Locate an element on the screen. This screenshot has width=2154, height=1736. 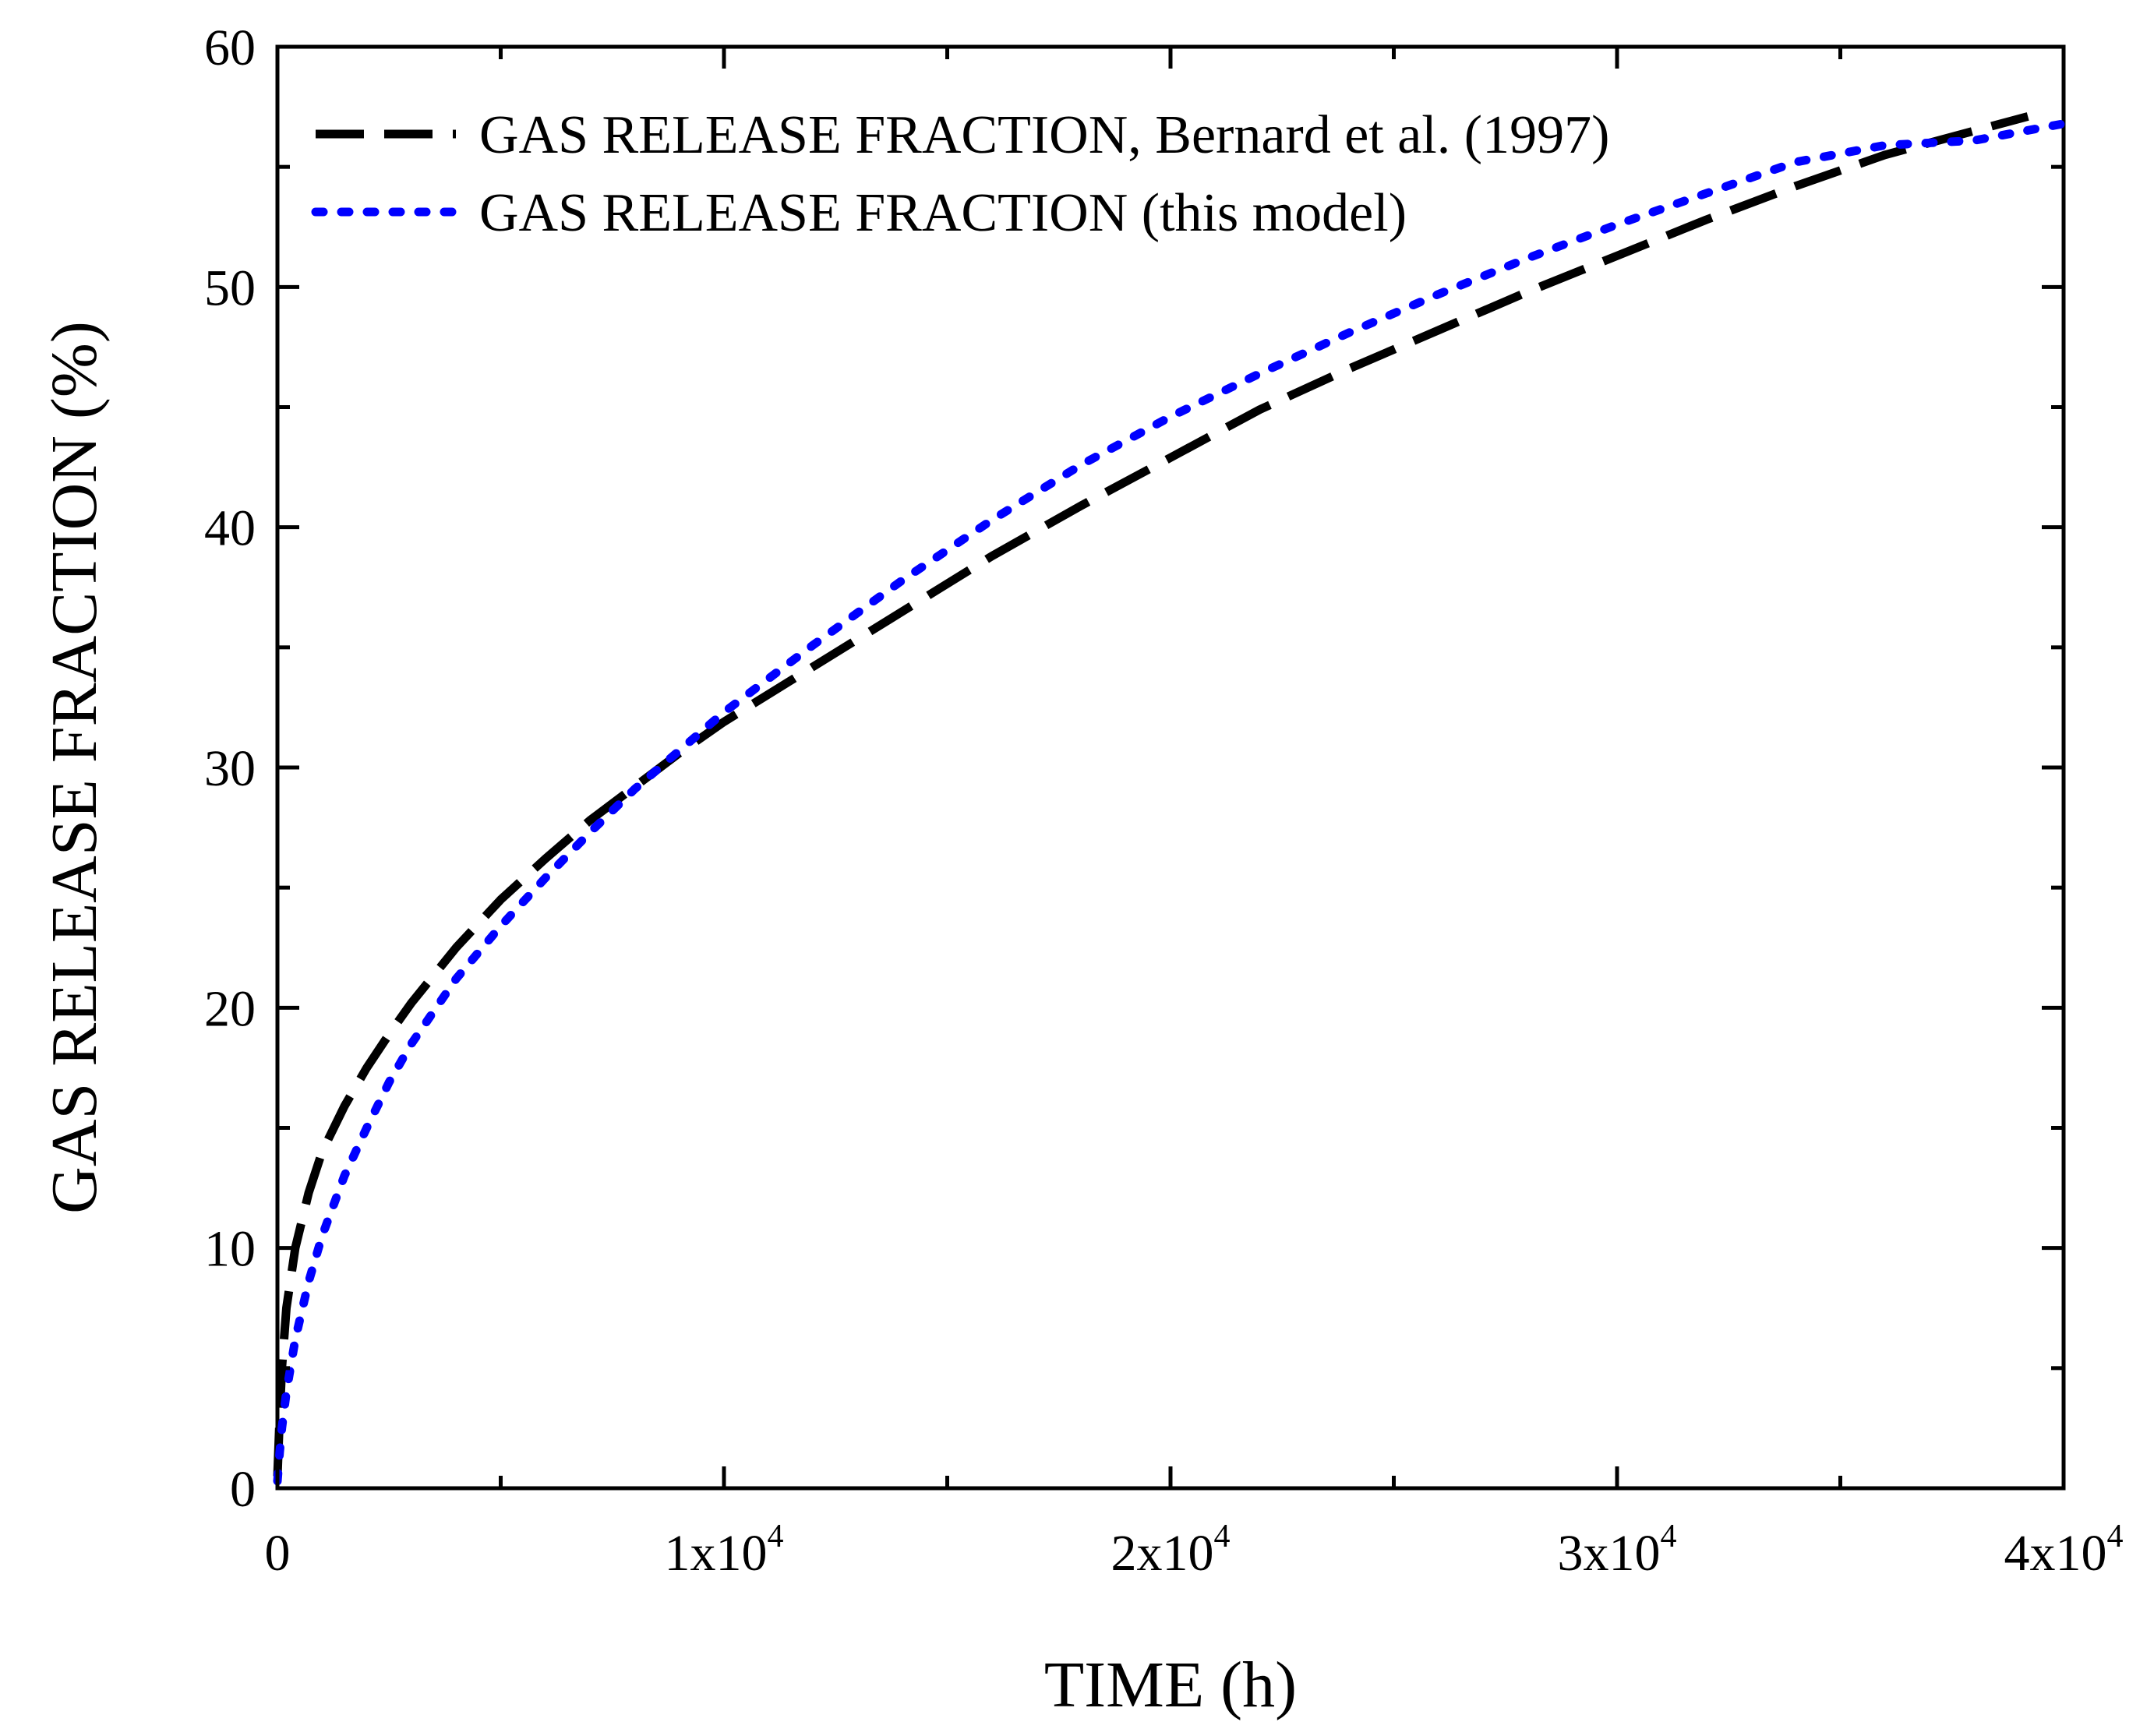
x-tick-label-1: 1x10⁴ is located at coordinates (724, 1550).